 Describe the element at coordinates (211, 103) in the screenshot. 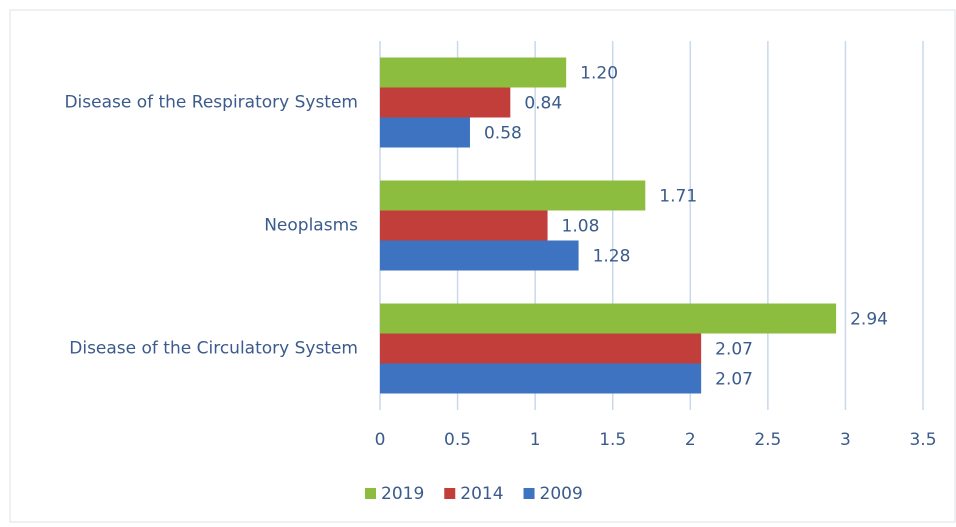

I see `y-tick-label: Disease of the Respiratory System` at that location.